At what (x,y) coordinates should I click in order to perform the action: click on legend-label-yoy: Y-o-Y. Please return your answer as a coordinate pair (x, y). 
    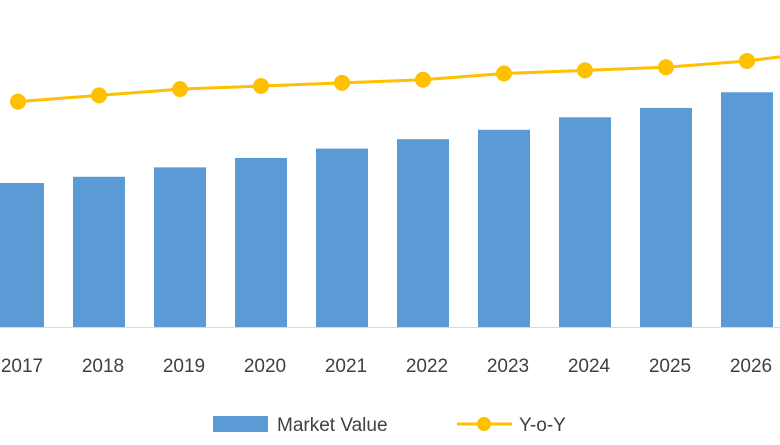
    Looking at the image, I should click on (542, 425).